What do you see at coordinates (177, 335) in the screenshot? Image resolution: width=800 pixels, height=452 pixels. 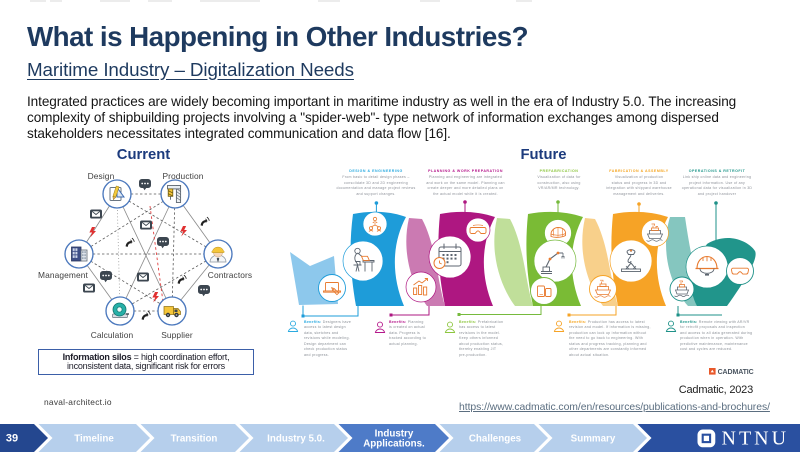 I see `svg-text: Supplier` at bounding box center [177, 335].